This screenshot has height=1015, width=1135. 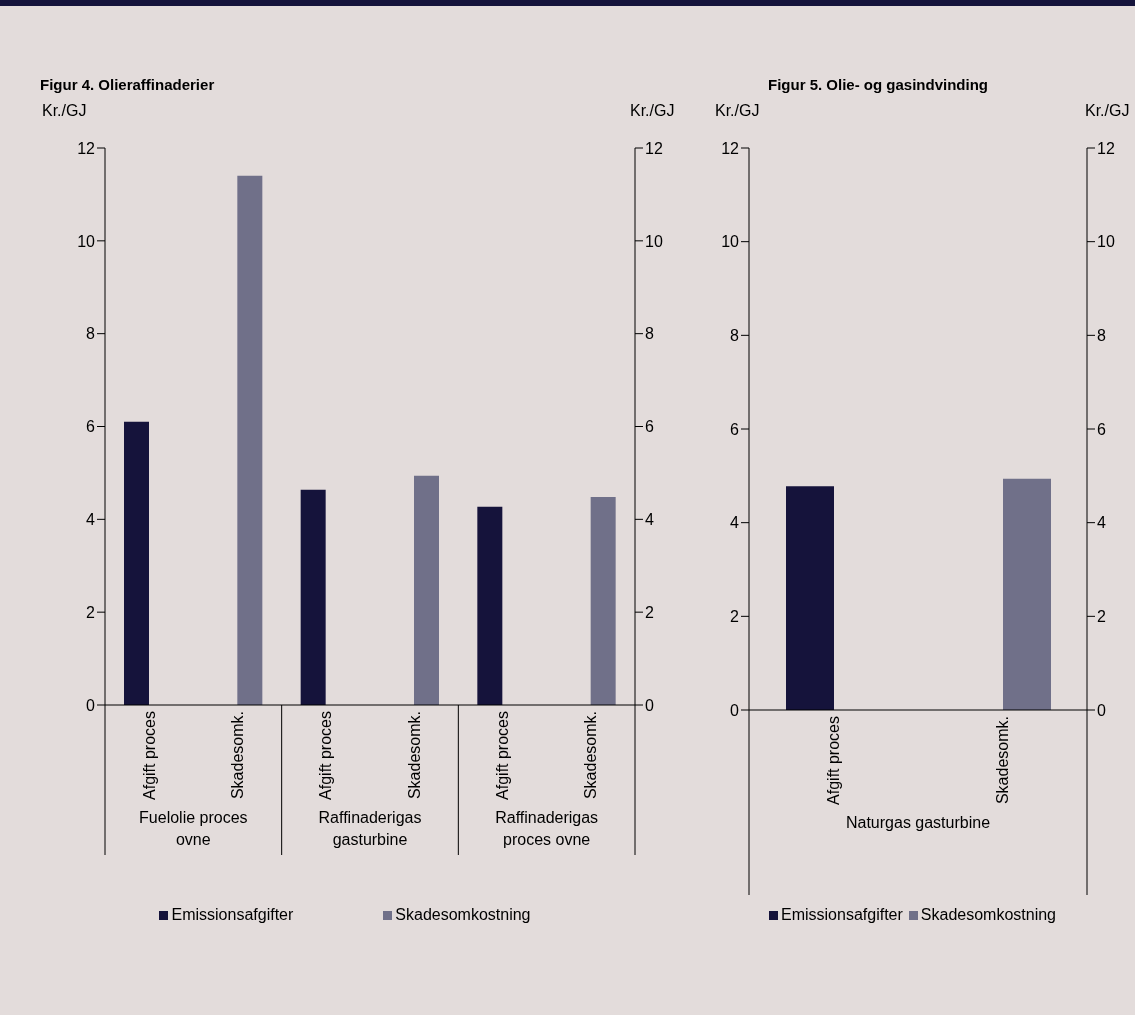 I want to click on text: Raffinaderigas proces ovne, so click(x=547, y=828).